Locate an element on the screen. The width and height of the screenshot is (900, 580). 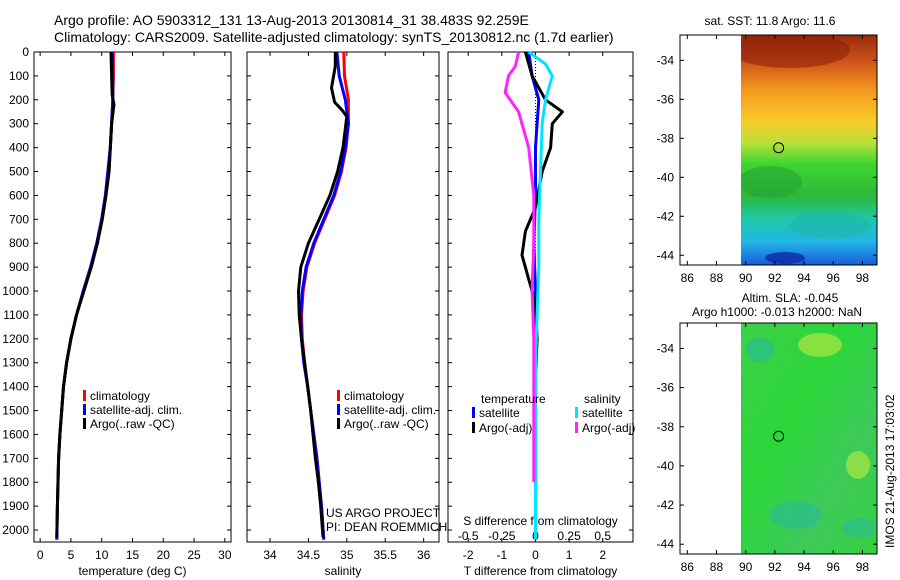
sst-map-axes: 86 88 90 92 94 96 98 -34 -36 -38 -40 -42 -44 is located at coordinates (767, 159).